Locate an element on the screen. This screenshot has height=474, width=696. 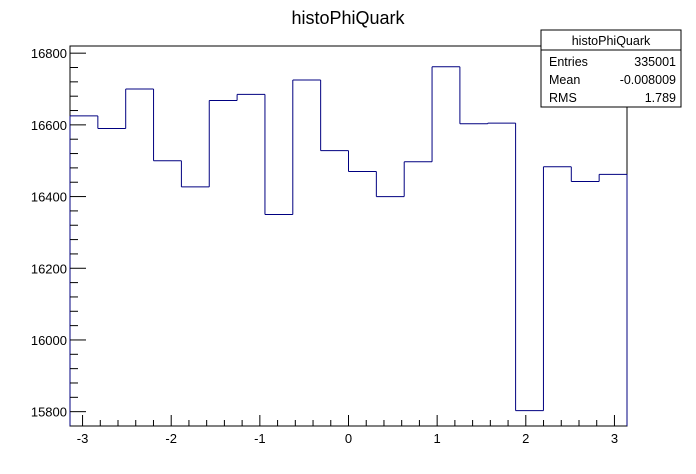
y-tick-label: 16800 is located at coordinates (49, 53).